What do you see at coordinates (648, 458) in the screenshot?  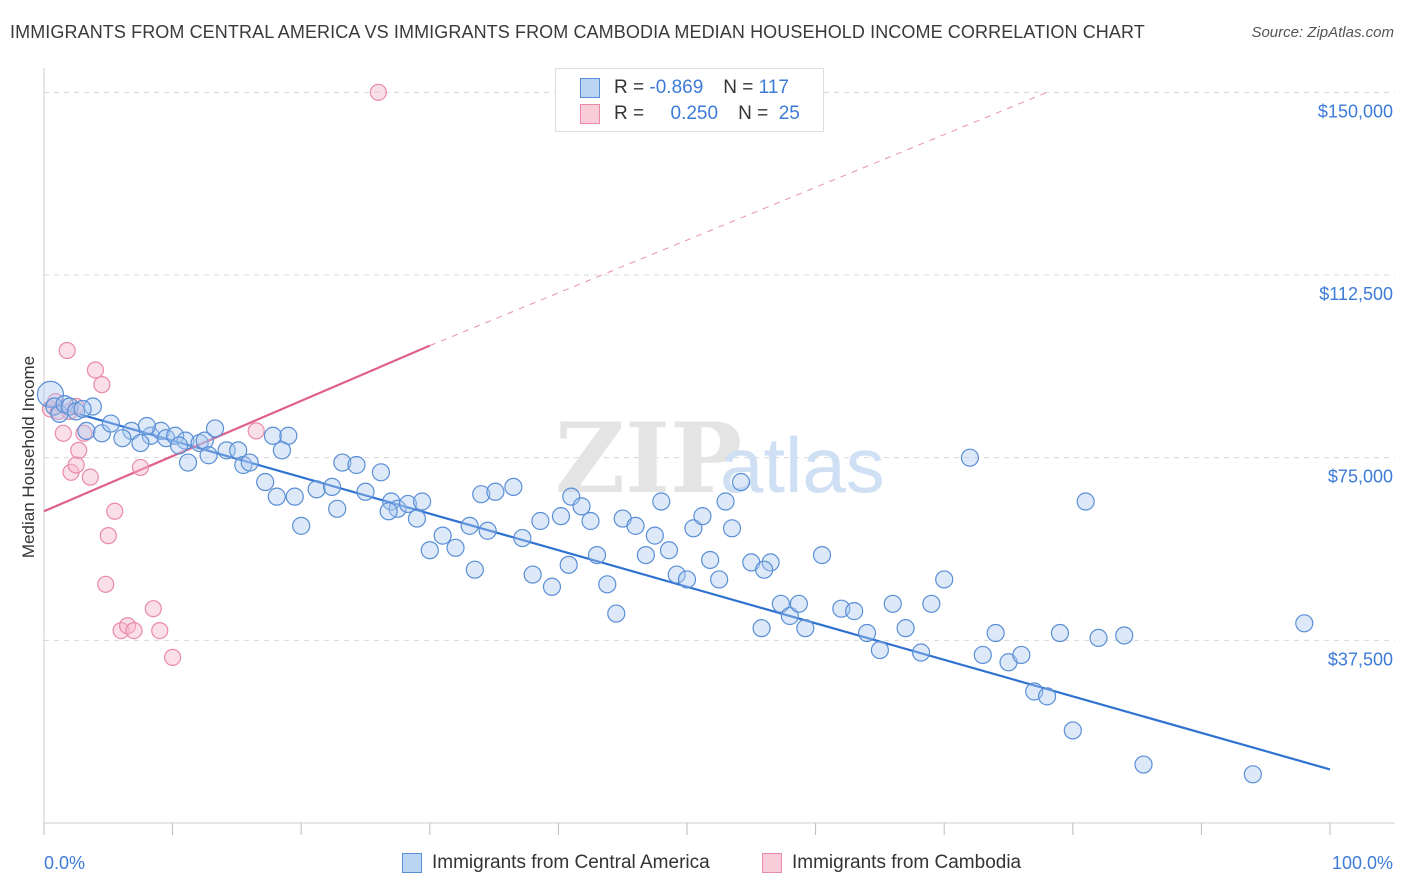 I see `watermark-zip: ZIP` at bounding box center [648, 458].